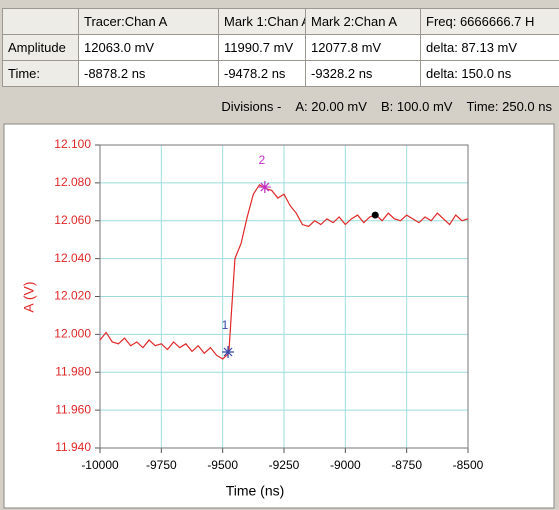 This screenshot has width=559, height=510. Describe the element at coordinates (73, 447) in the screenshot. I see `y-tick-label: 11.940` at that location.